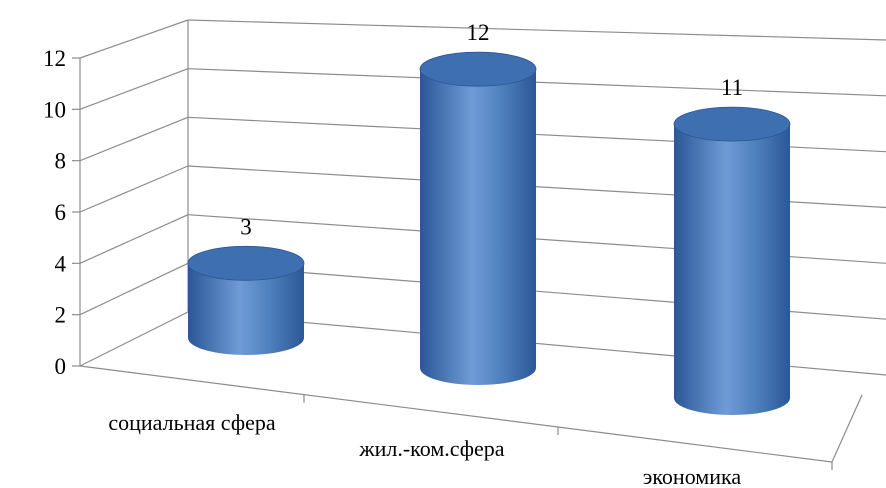 The image size is (886, 488). I want to click on category-labels: социальная сфера жил.-ком.сфера экономика, so click(424, 449).